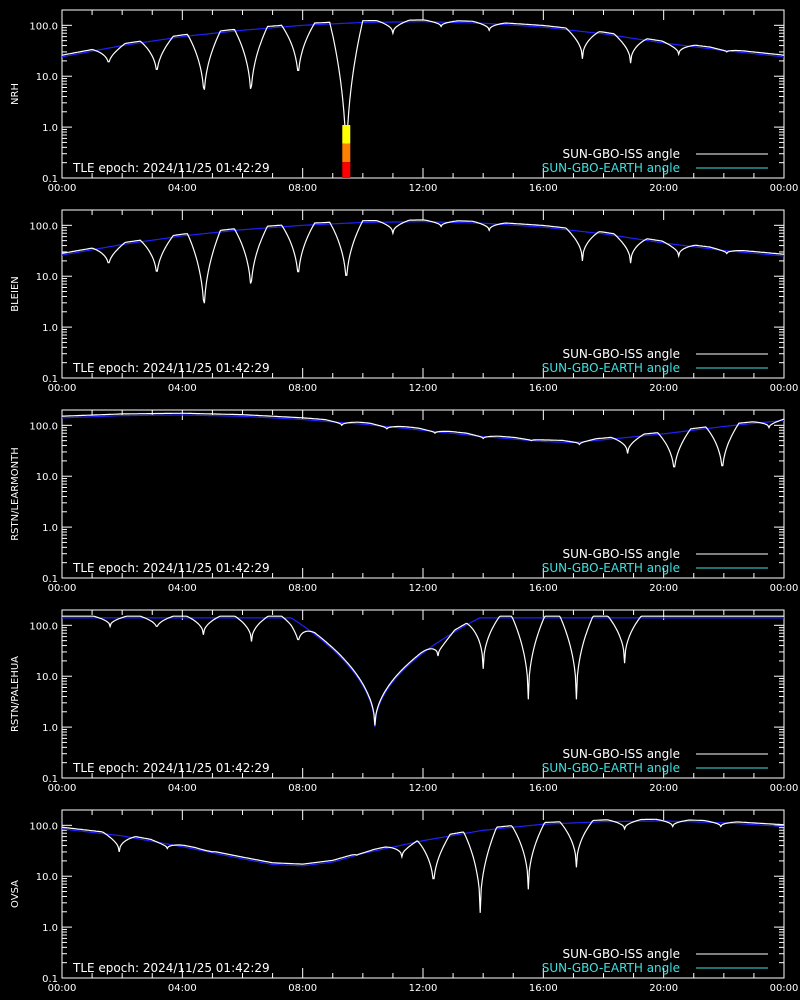 The width and height of the screenshot is (800, 1000). Describe the element at coordinates (15, 94) in the screenshot. I see `y-axis-label: NRH` at that location.